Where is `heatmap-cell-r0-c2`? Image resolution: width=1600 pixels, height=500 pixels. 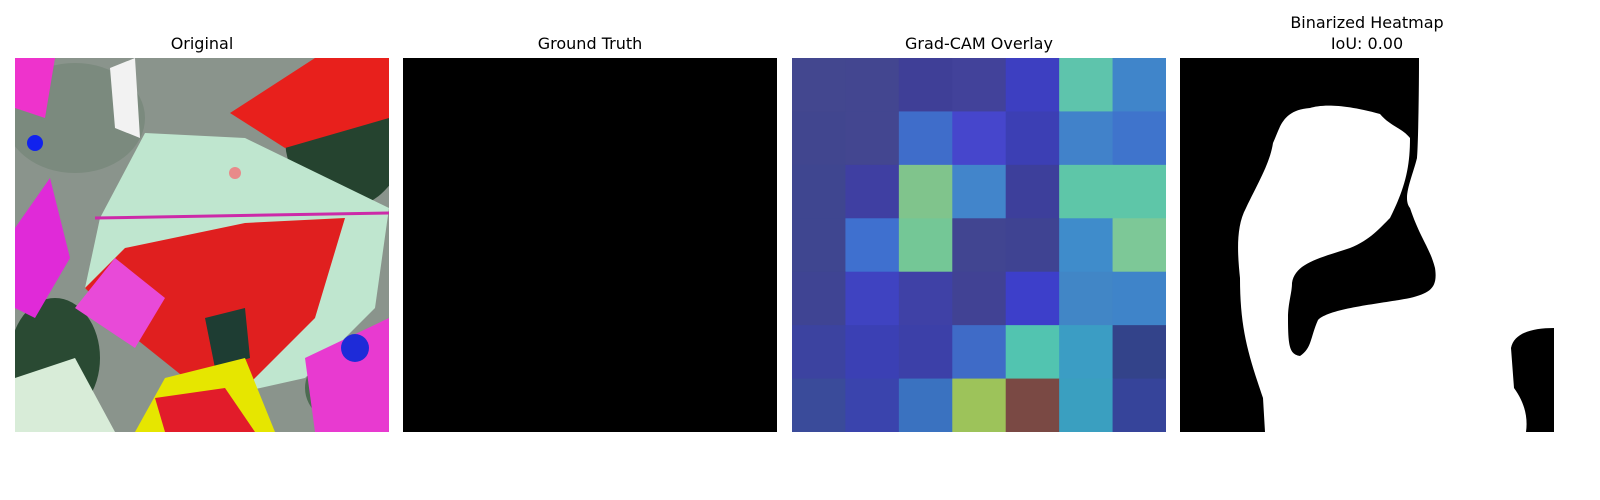 heatmap-cell-r0-c2 is located at coordinates (925, 85).